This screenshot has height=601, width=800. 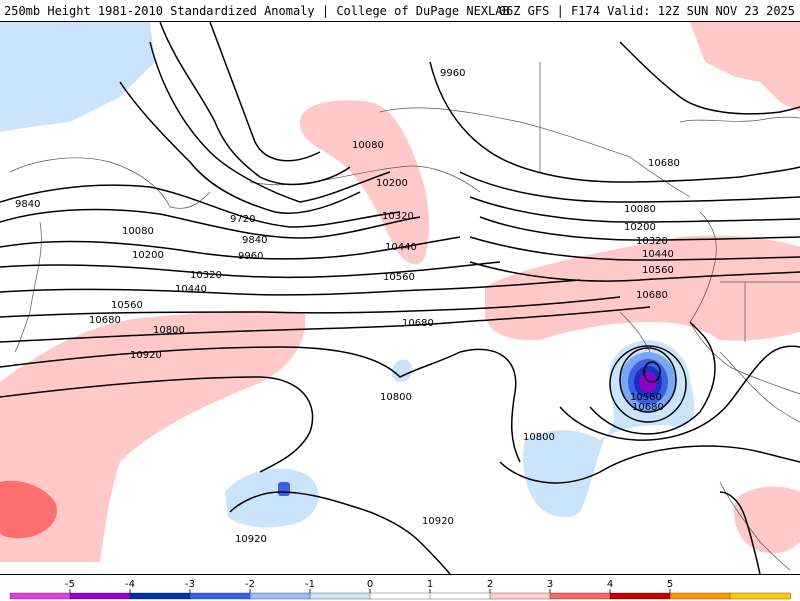 I want to click on pos-anomaly-alaska, so click(x=365, y=182).